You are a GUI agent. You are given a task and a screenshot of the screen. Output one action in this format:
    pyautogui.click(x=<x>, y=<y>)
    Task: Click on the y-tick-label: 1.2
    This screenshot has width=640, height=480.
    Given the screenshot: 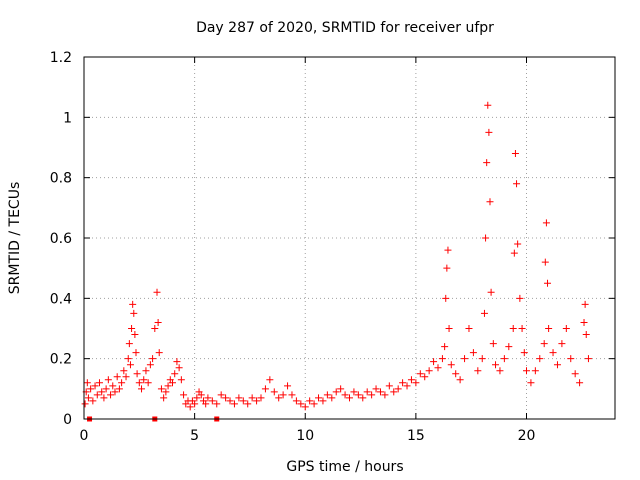 What is the action you would take?
    pyautogui.click(x=61, y=58)
    